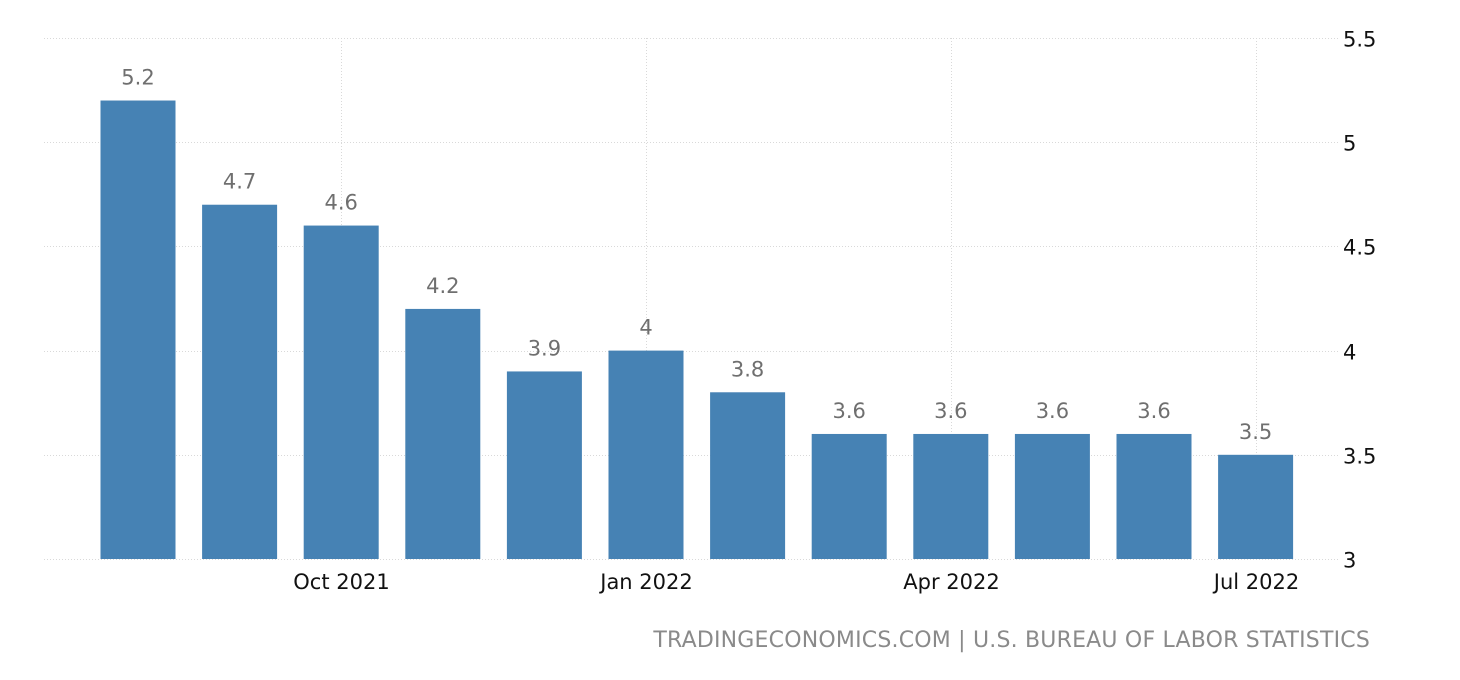  Describe the element at coordinates (645, 328) in the screenshot. I see `data-label: 4` at that location.